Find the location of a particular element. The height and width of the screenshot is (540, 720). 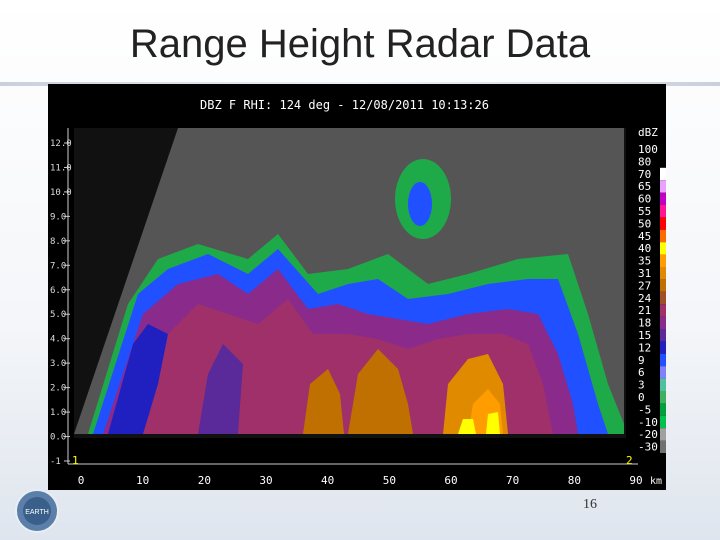

x-axis-unit: km is located at coordinates (656, 481).